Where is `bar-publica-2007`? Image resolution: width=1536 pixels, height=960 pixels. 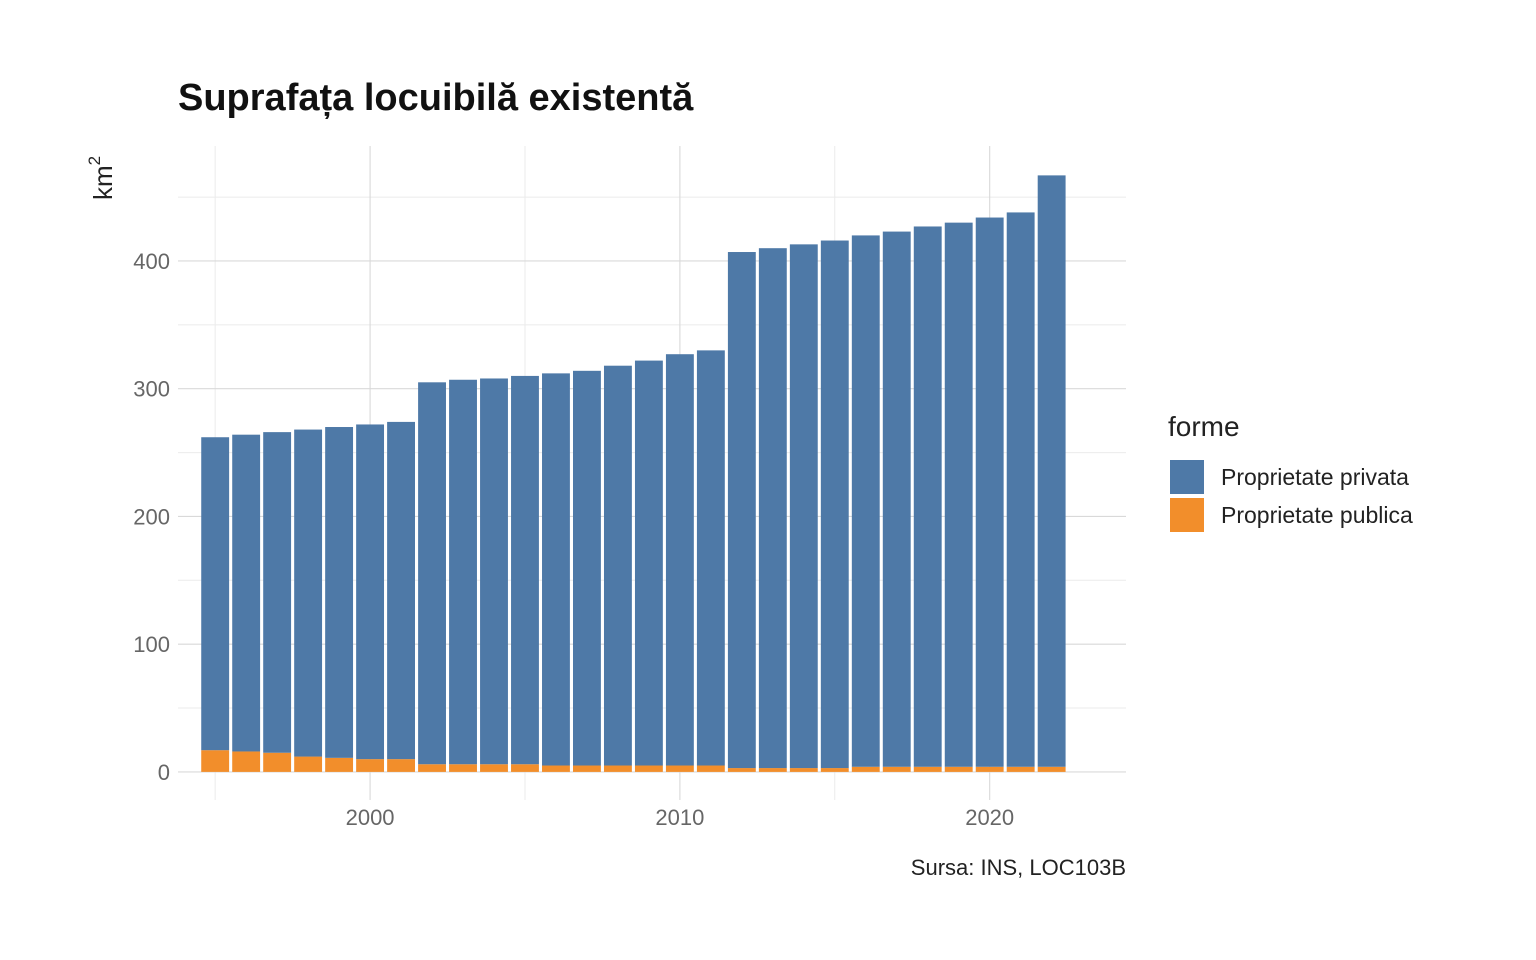
bar-publica-2007 is located at coordinates (587, 768).